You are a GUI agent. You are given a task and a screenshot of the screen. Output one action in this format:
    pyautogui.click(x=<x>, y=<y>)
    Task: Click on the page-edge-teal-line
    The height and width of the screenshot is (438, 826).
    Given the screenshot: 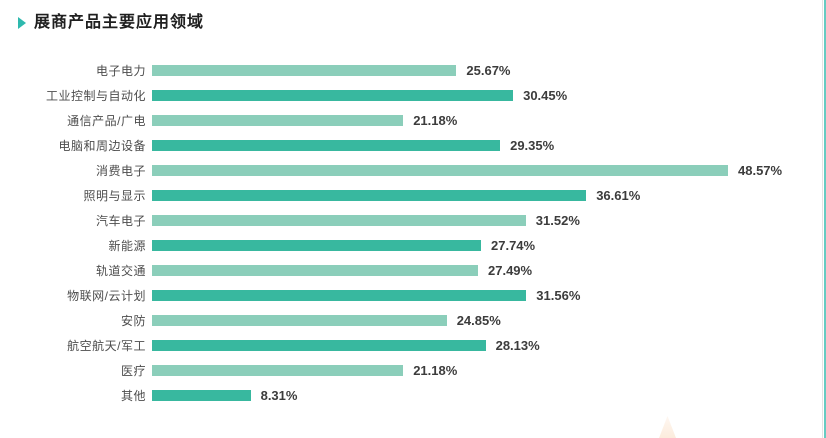 What is the action you would take?
    pyautogui.click(x=825, y=219)
    